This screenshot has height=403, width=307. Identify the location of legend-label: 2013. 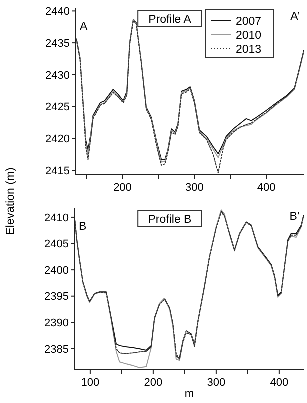
(249, 50).